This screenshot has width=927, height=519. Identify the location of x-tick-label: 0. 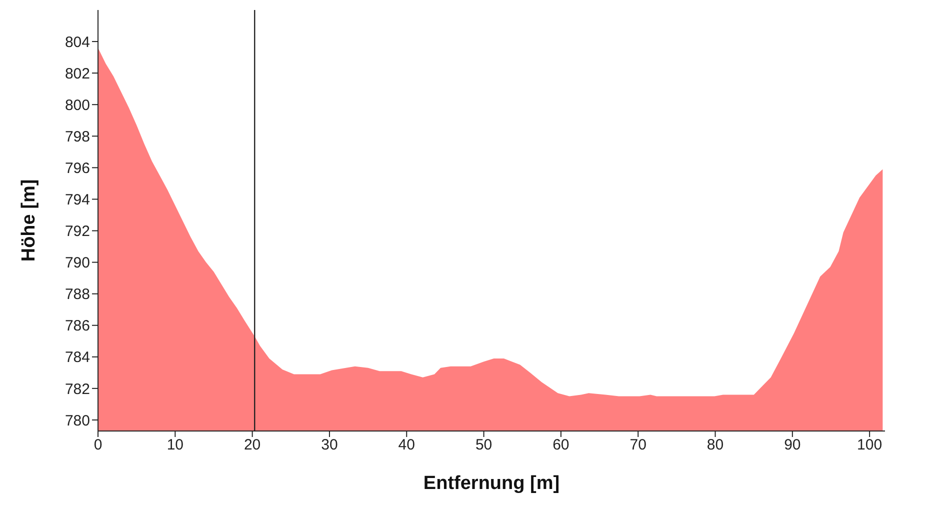
(98, 445).